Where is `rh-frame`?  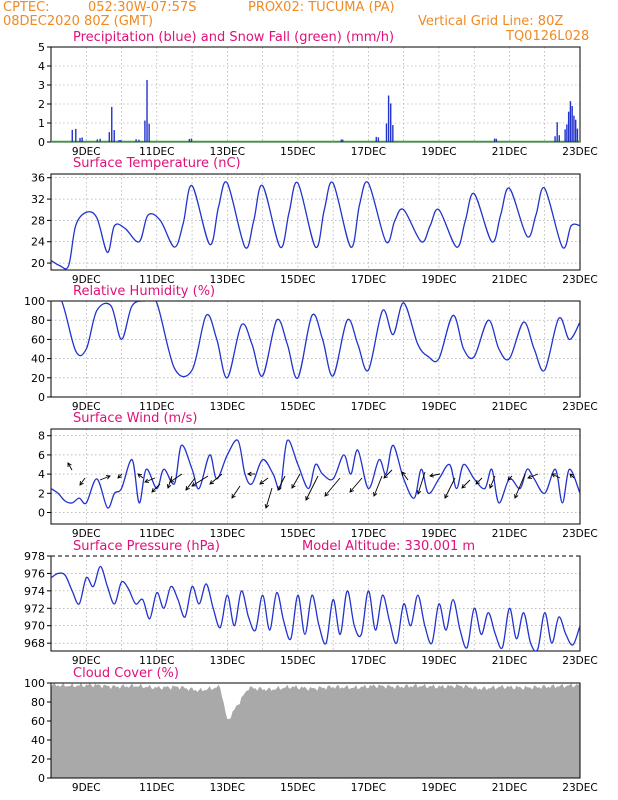
rh-frame is located at coordinates (315, 349).